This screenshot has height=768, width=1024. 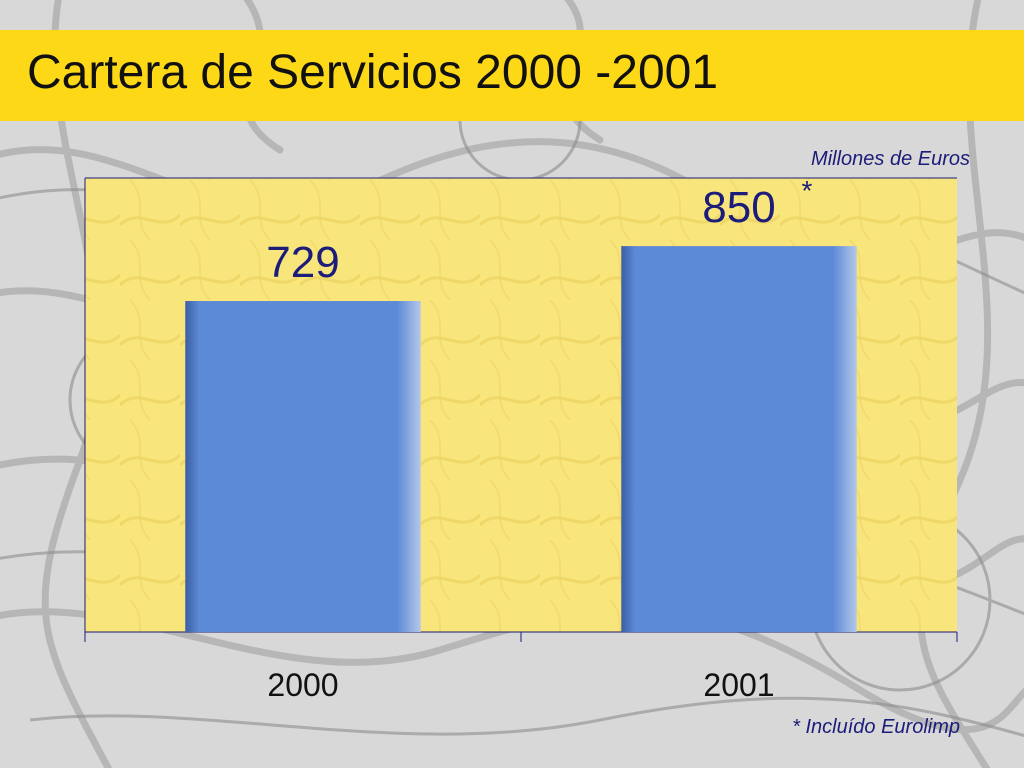 I want to click on value-label-2001: 850, so click(x=738, y=207).